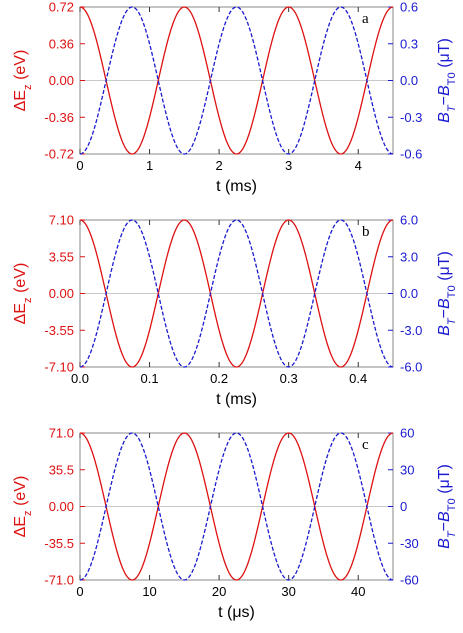  What do you see at coordinates (150, 378) in the screenshot?
I see `x-tick-label: 0.1` at bounding box center [150, 378].